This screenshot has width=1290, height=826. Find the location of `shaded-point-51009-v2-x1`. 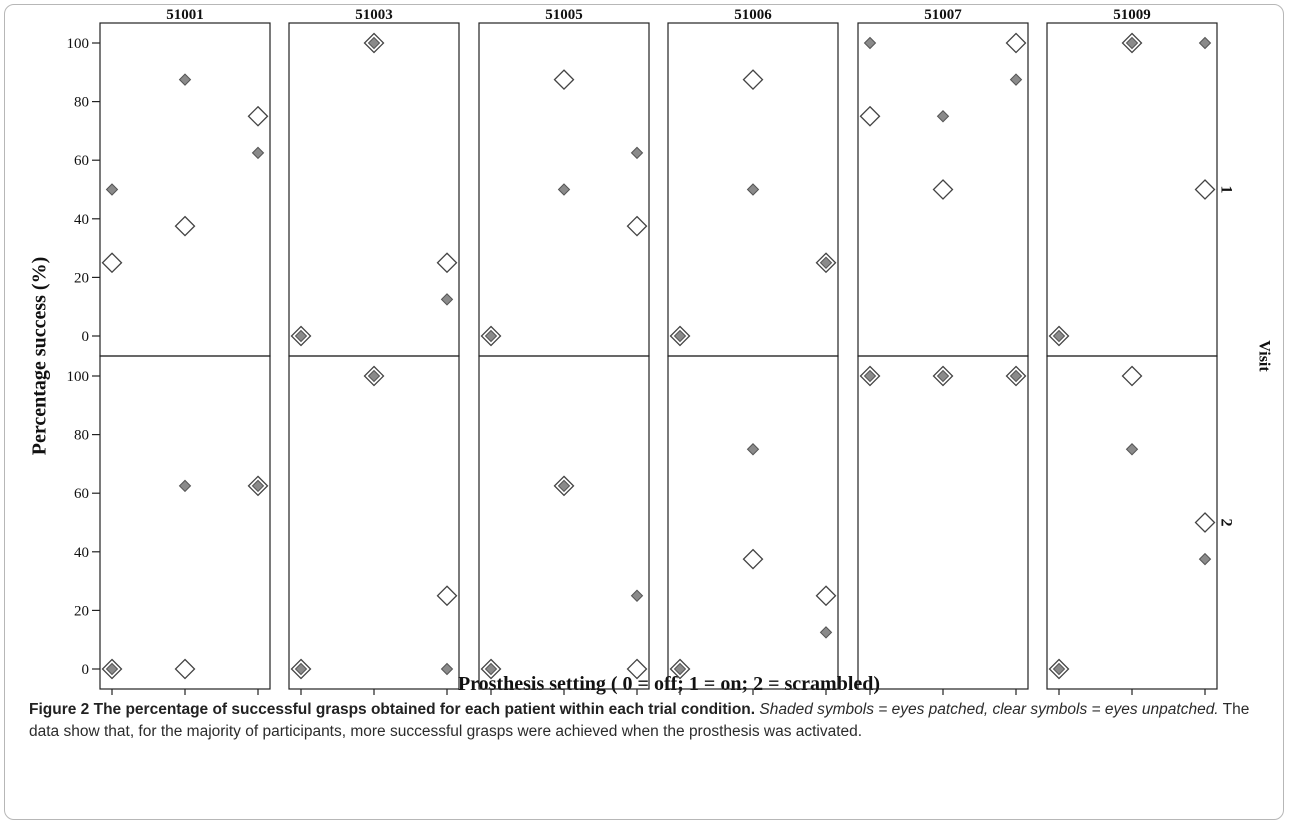

shaded-point-51009-v2-x1 is located at coordinates (1132, 449).